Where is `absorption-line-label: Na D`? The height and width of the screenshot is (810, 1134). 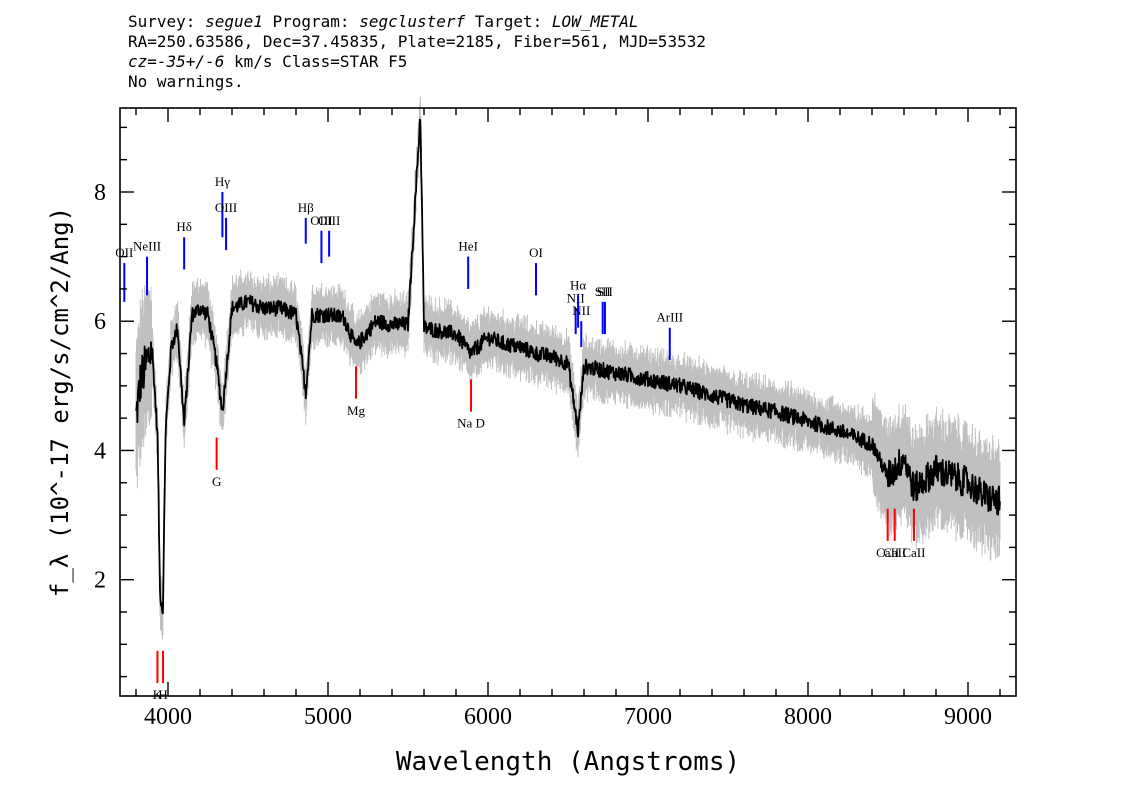
absorption-line-label: Na D is located at coordinates (471, 423).